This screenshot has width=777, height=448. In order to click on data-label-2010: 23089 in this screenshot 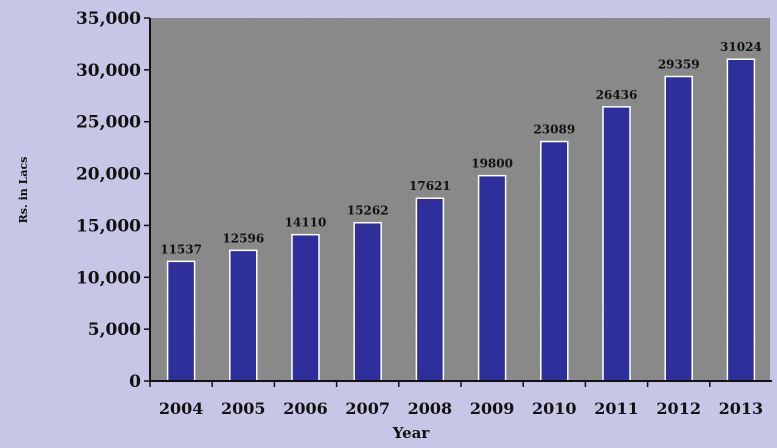, I will do `click(554, 130)`.